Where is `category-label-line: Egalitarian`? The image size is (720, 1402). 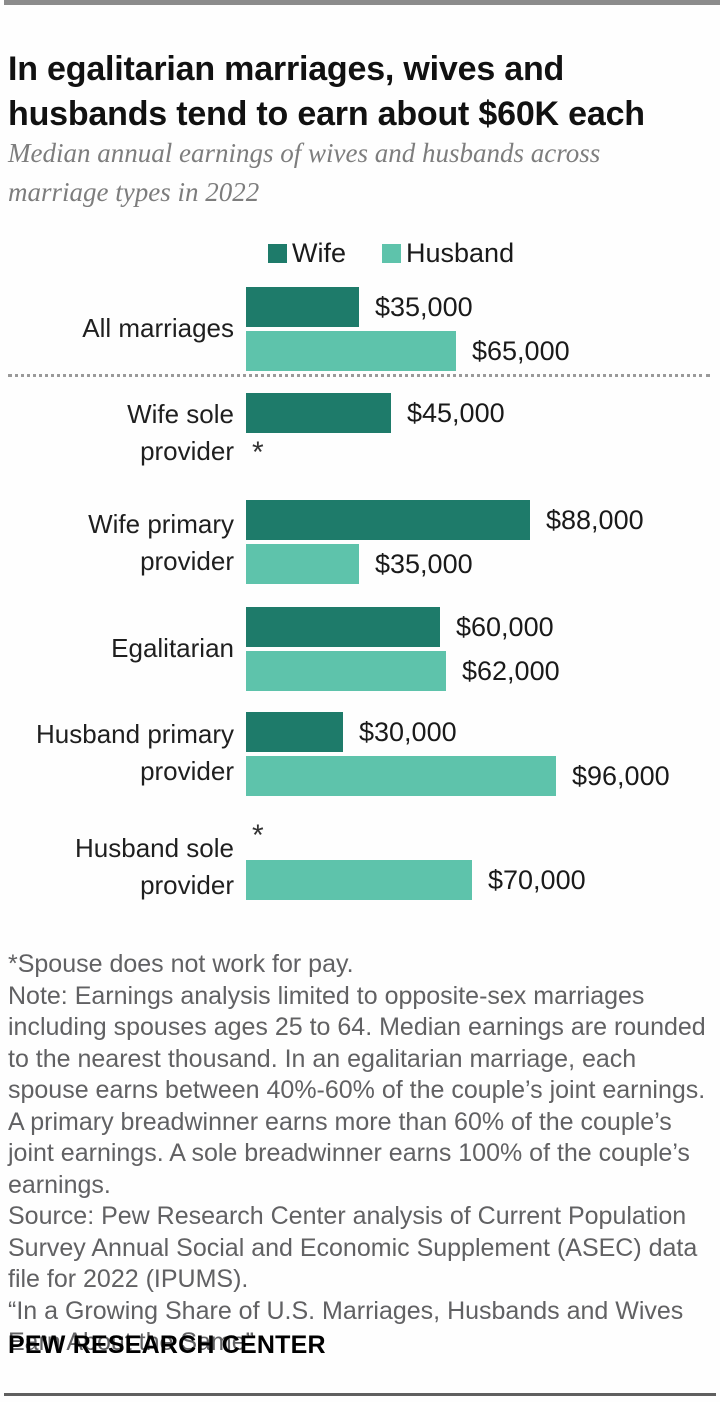
category-label-line: Egalitarian is located at coordinates (172, 648).